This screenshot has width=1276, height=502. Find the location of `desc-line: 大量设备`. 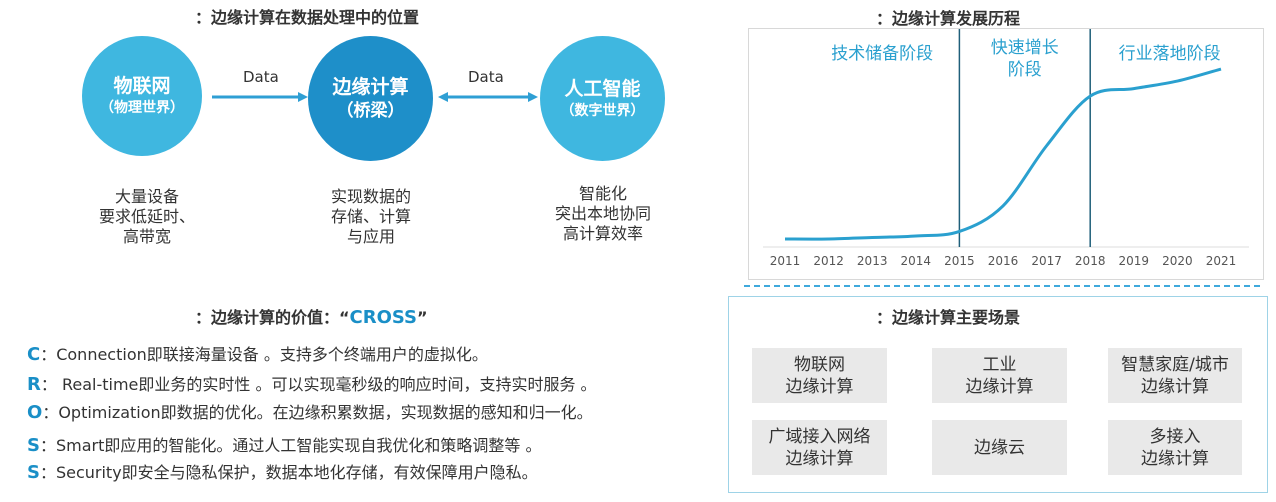

desc-line: 大量设备 is located at coordinates (146, 196).